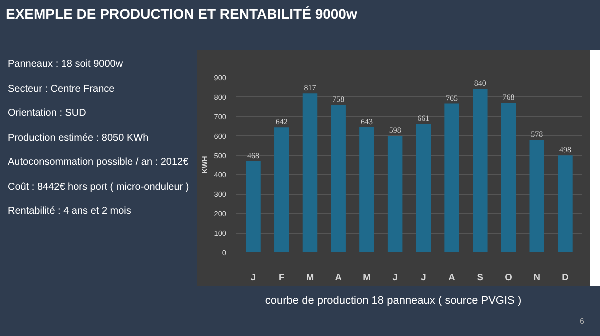 The width and height of the screenshot is (600, 336). What do you see at coordinates (393, 301) in the screenshot?
I see `text: courbe de production 18 panneaux ( source PVGIS )` at bounding box center [393, 301].